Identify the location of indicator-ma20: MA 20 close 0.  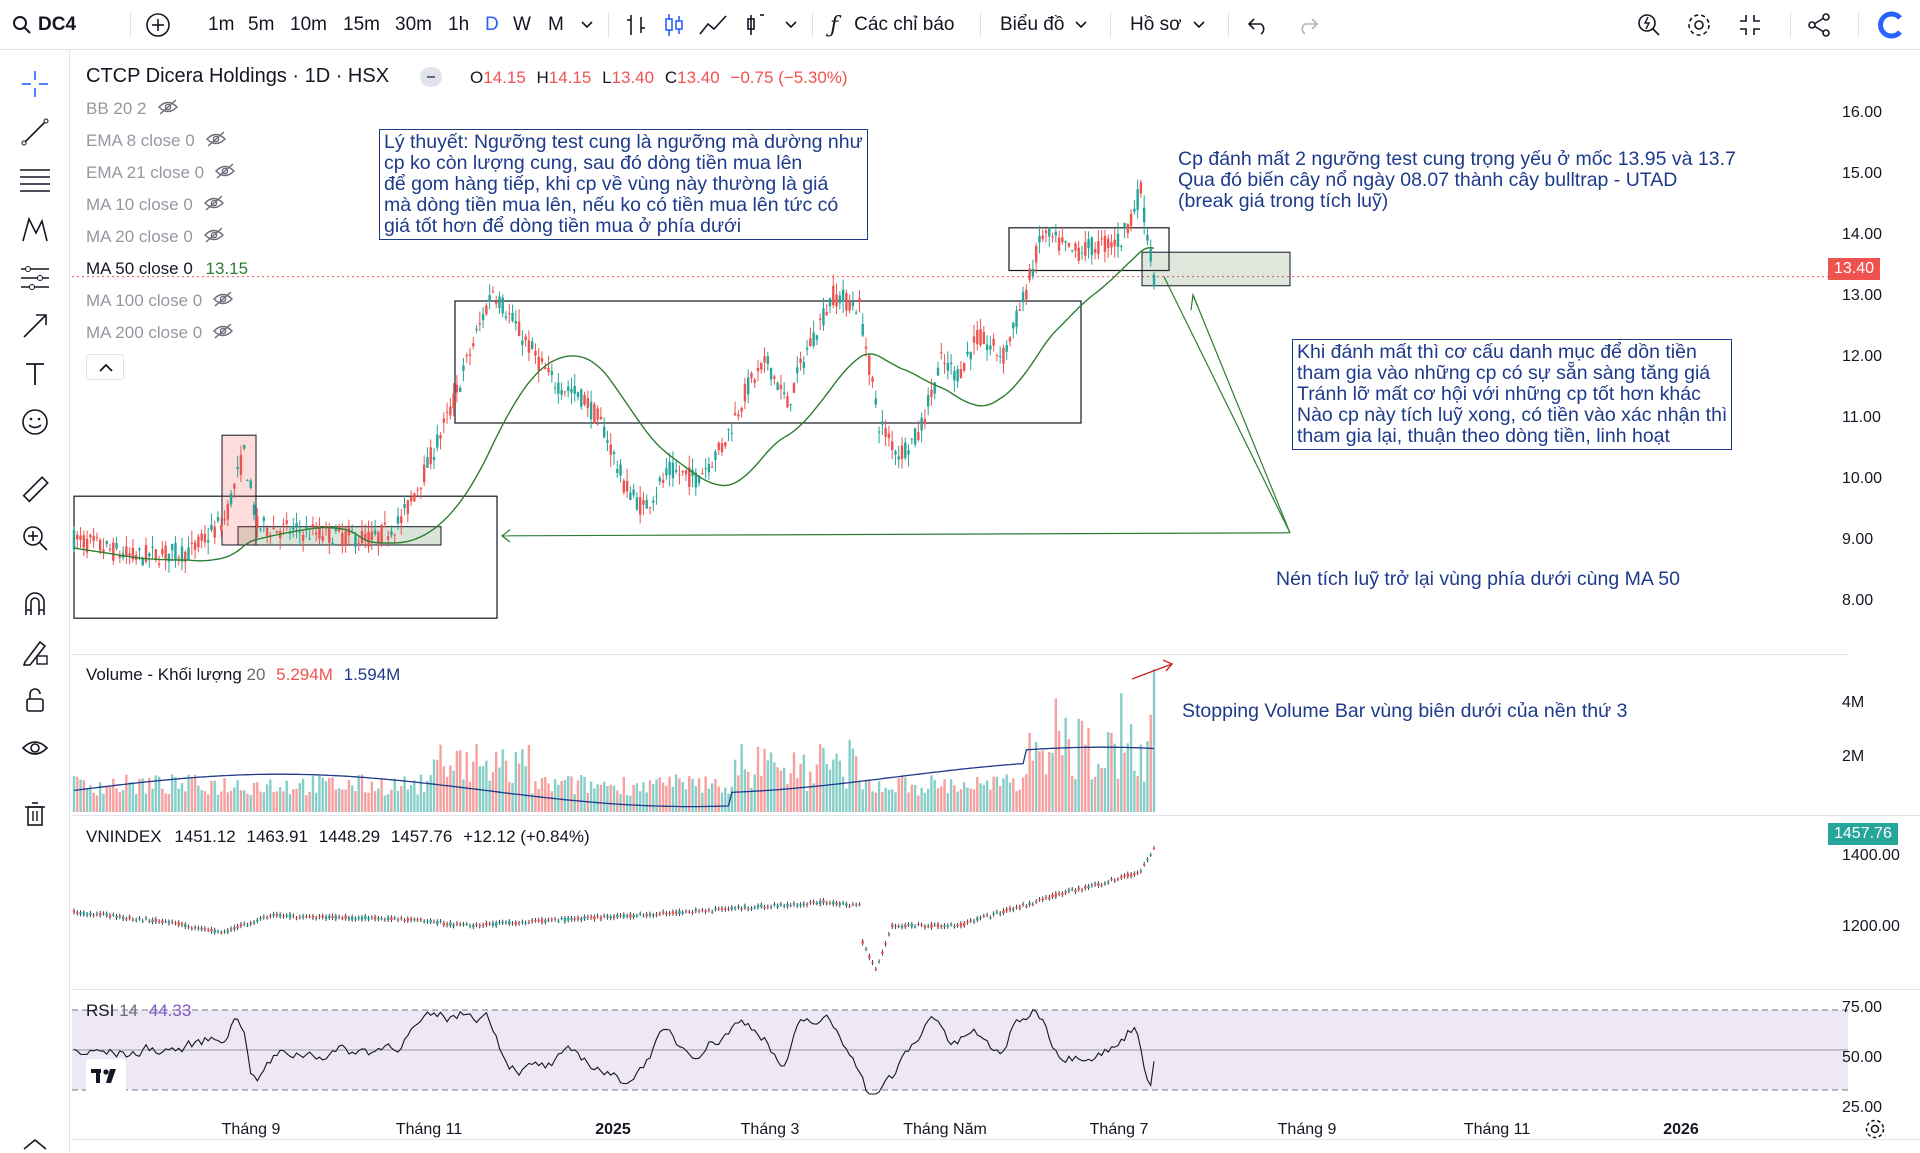
(155, 237).